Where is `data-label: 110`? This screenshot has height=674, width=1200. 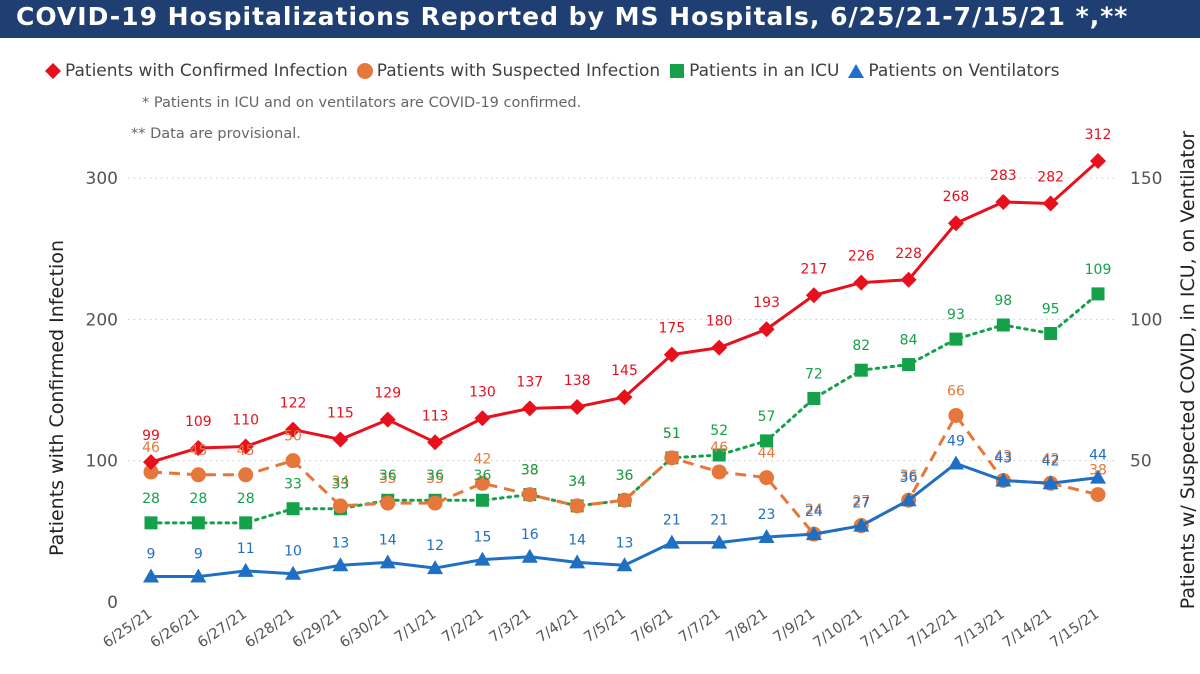 data-label: 110 is located at coordinates (245, 421).